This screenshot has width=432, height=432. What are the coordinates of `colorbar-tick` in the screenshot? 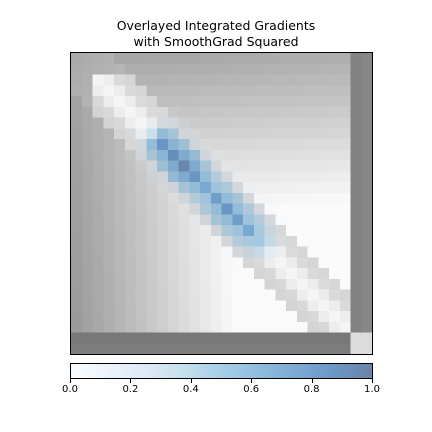 It's located at (131, 381).